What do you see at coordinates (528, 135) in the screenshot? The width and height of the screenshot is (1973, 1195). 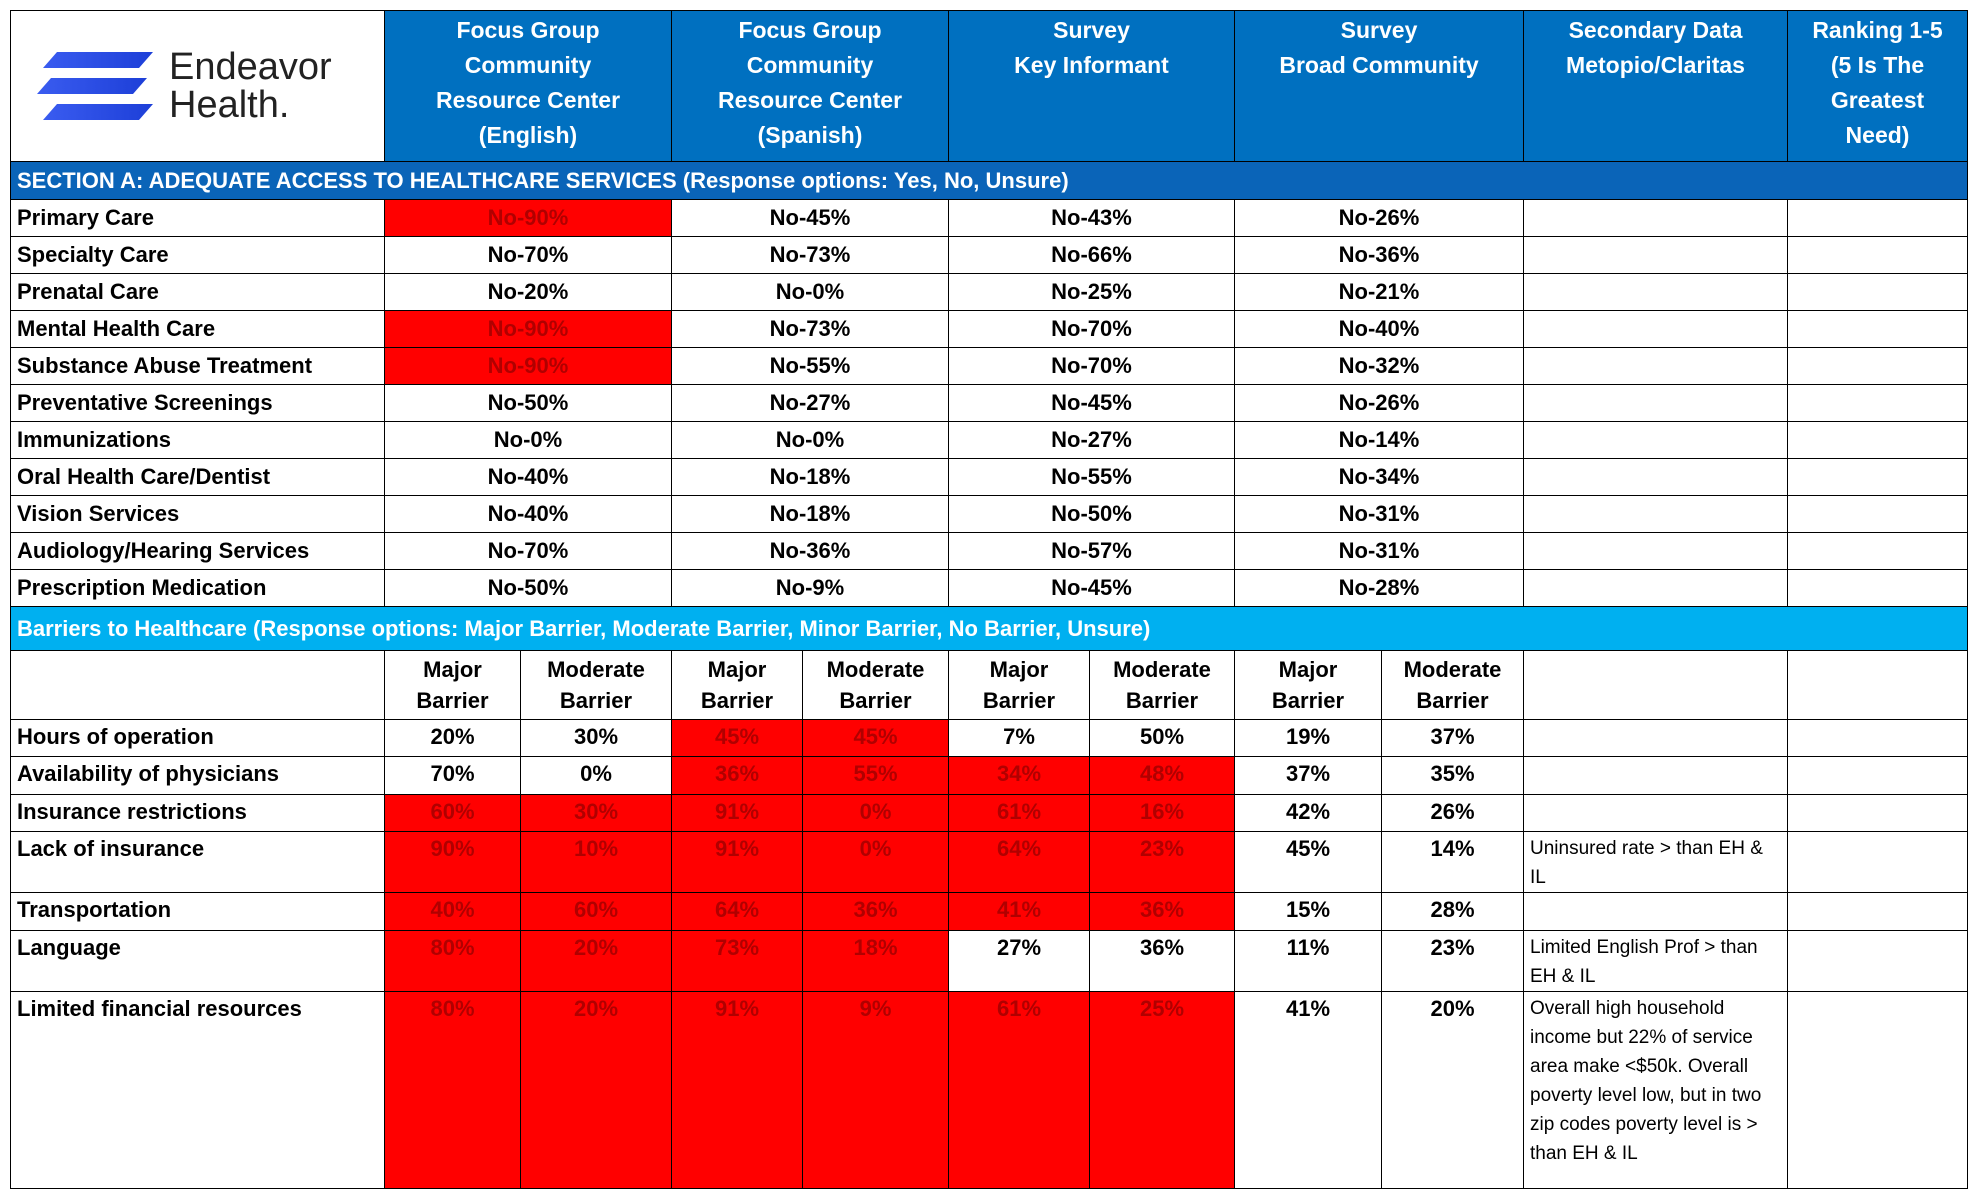 I see `header-line: (English)` at bounding box center [528, 135].